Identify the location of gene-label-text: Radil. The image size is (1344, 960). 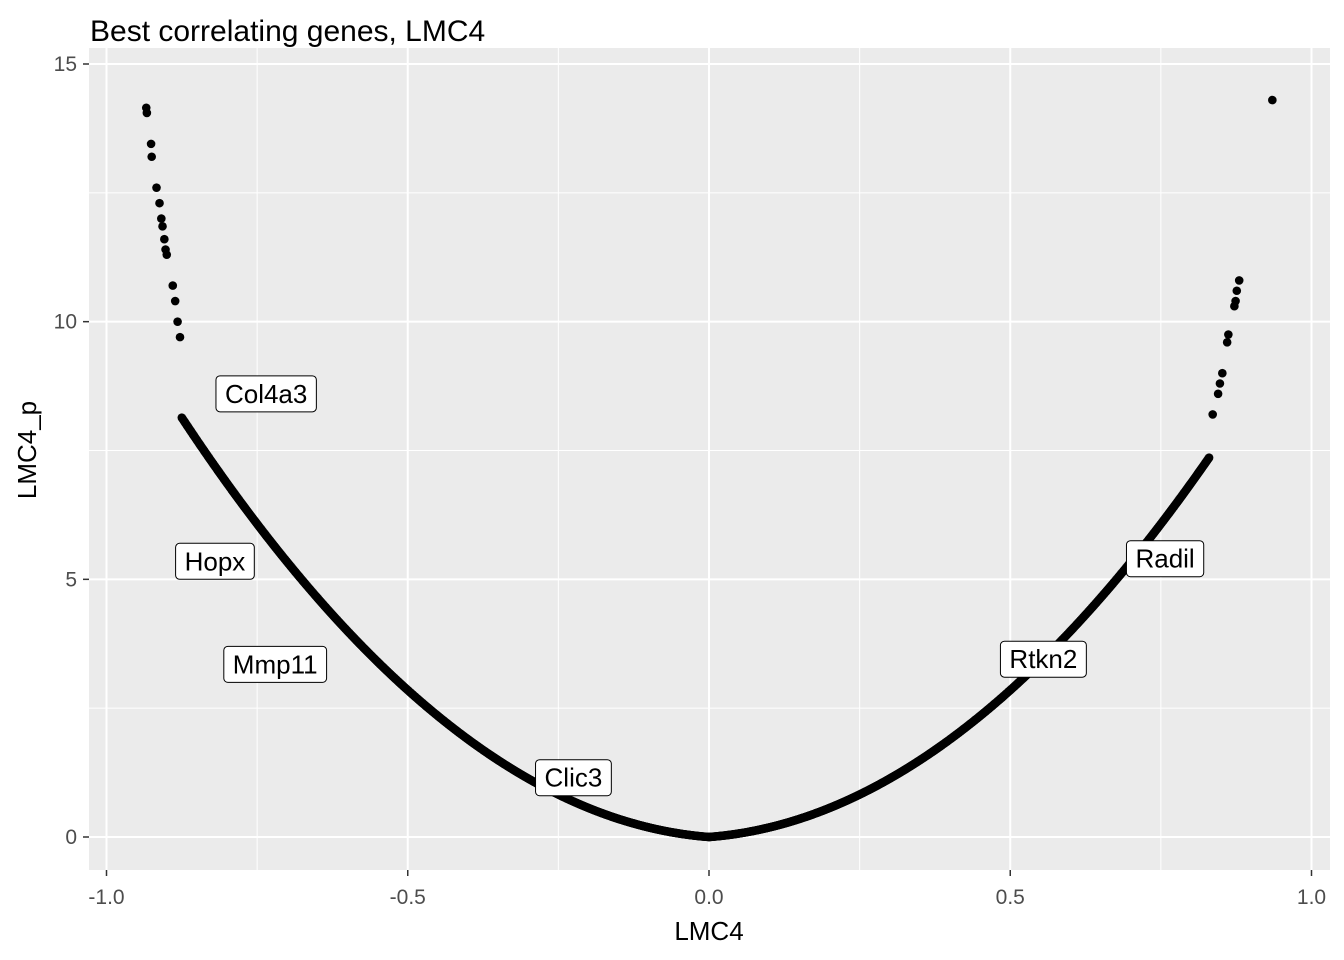
(1164, 559).